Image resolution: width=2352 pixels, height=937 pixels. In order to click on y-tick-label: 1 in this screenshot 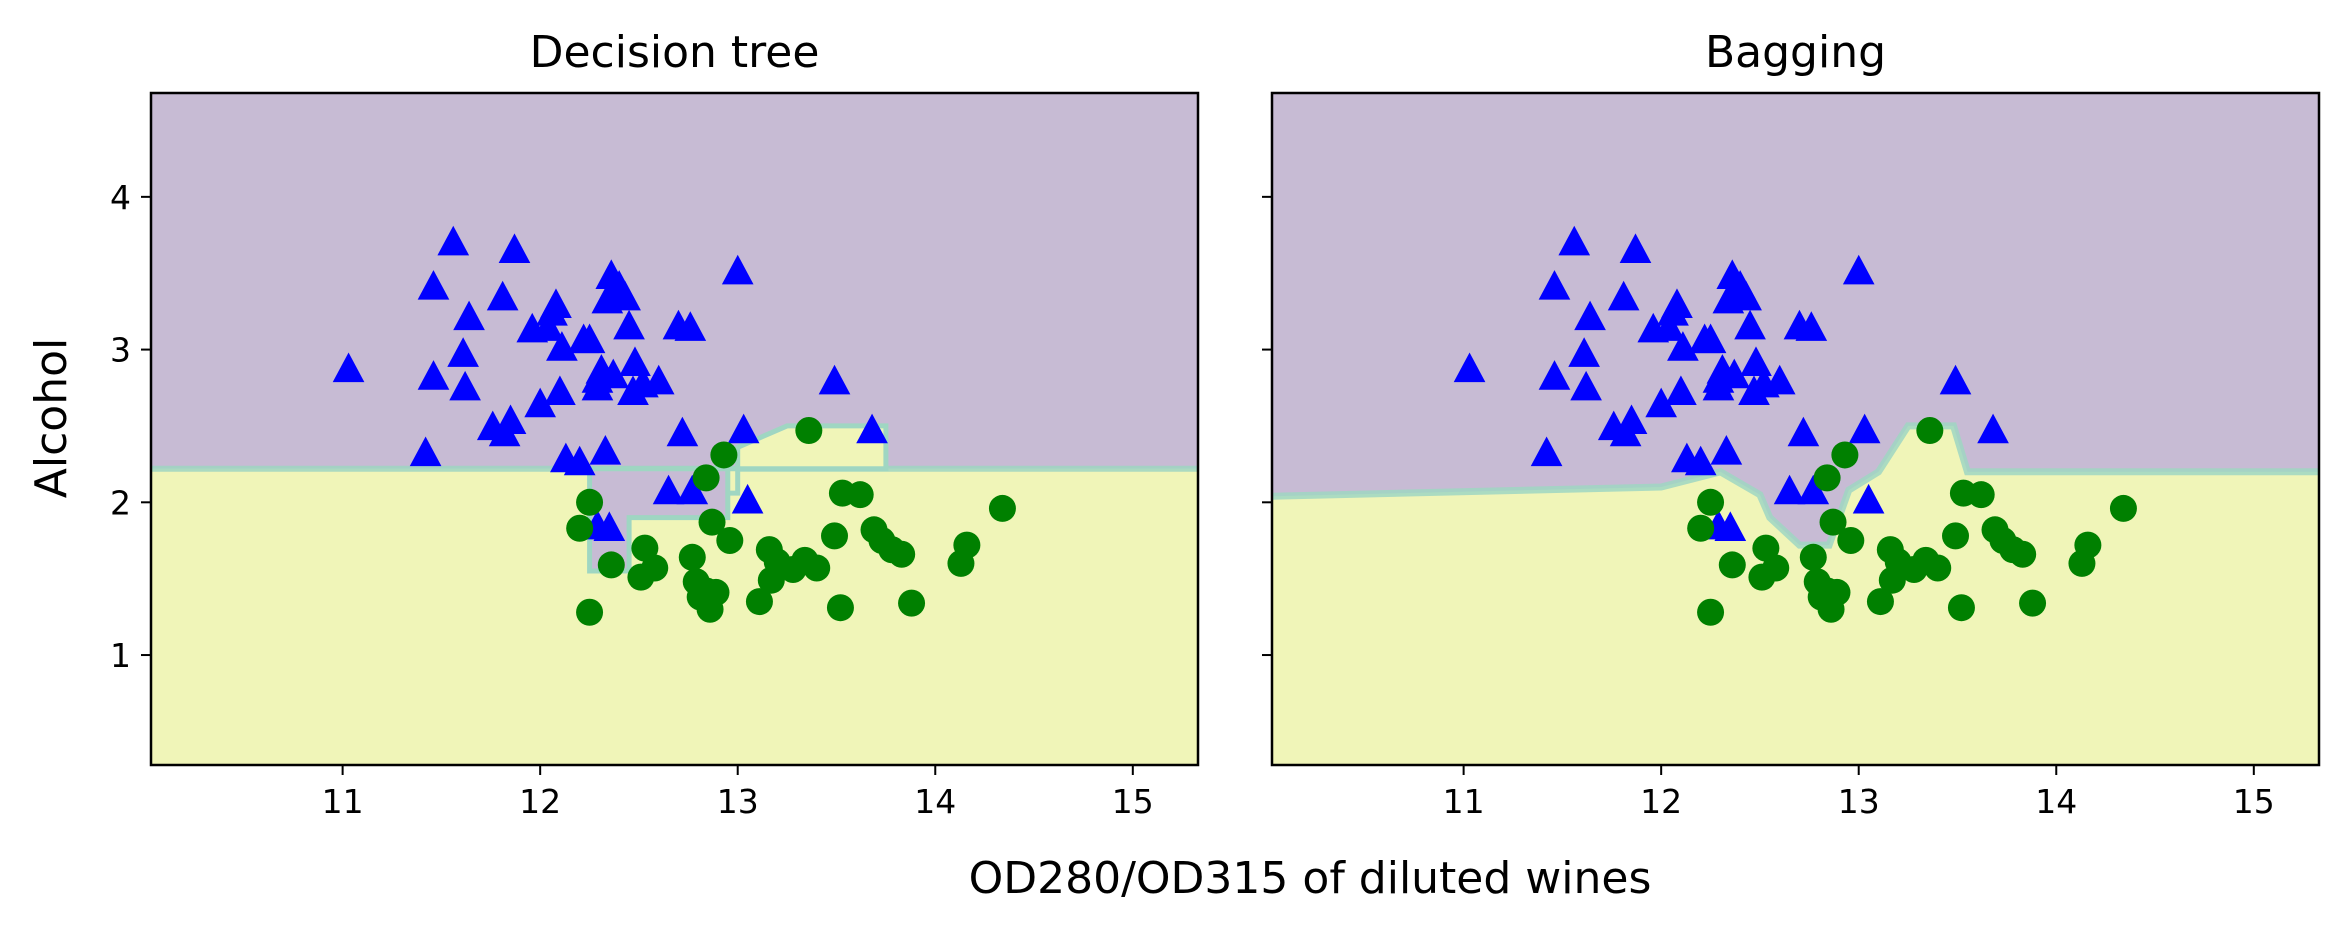, I will do `click(120, 655)`.